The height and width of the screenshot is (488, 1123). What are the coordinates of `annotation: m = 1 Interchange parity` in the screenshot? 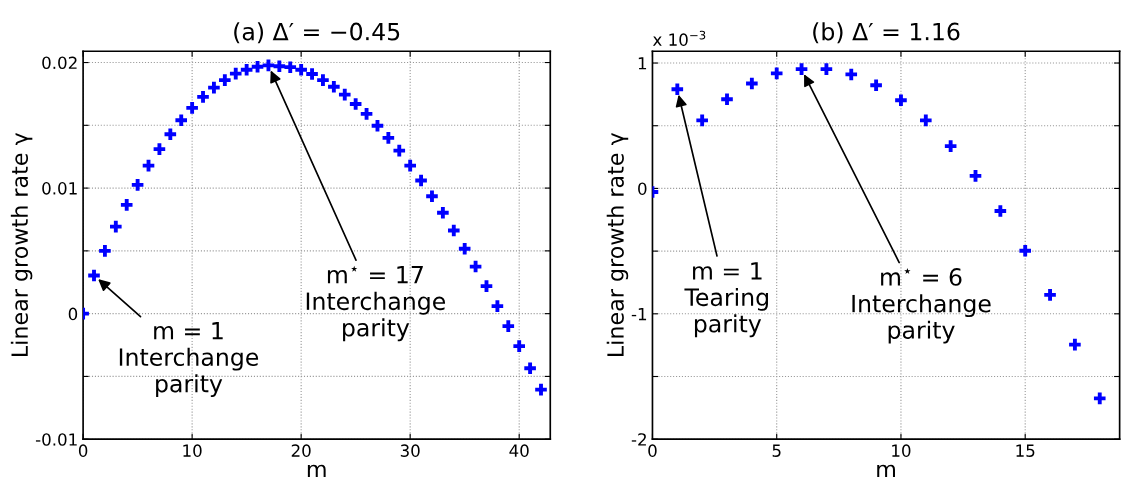 It's located at (189, 360).